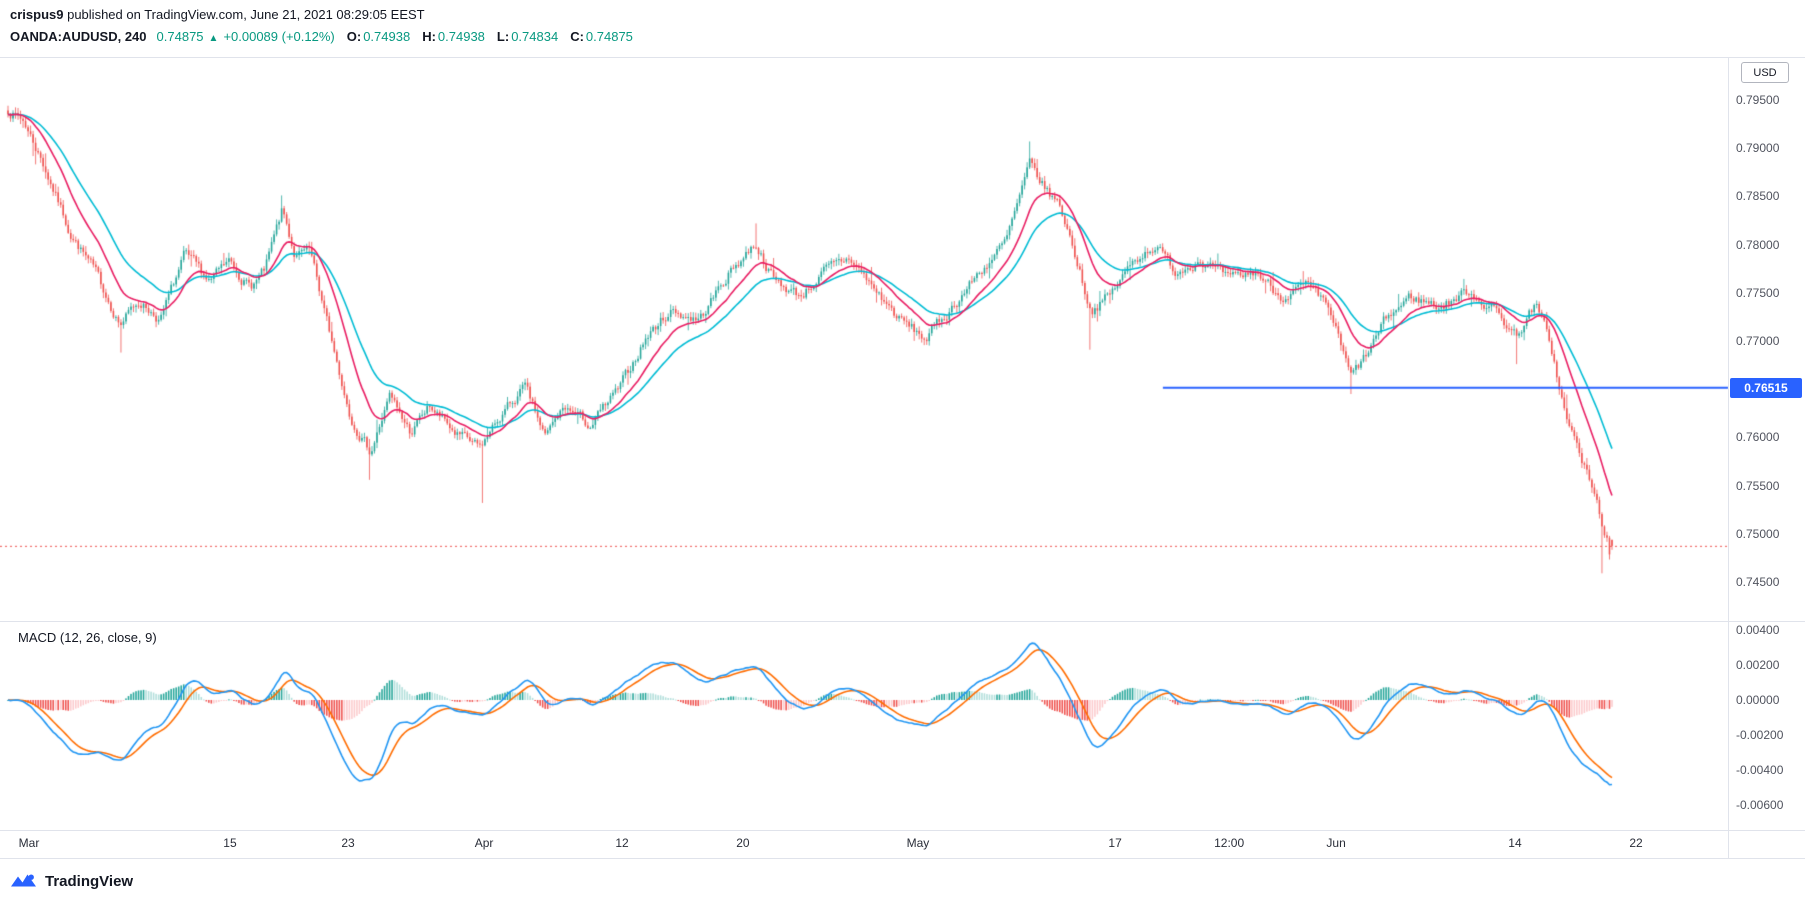  I want to click on high-value: 0.74938, so click(461, 36).